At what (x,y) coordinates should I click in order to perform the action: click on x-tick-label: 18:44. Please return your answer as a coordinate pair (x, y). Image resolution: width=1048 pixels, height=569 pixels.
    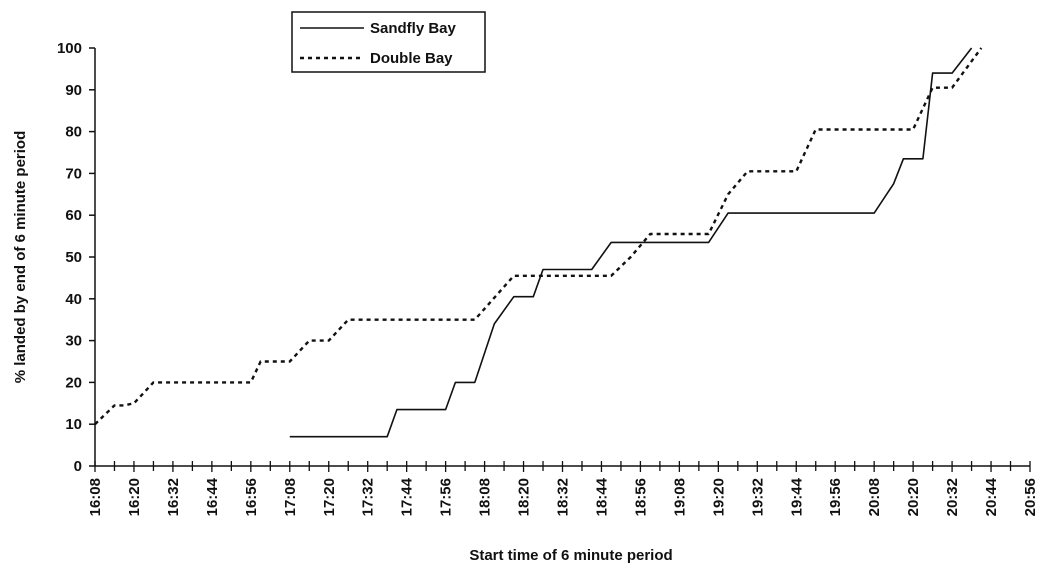
    Looking at the image, I should click on (601, 496).